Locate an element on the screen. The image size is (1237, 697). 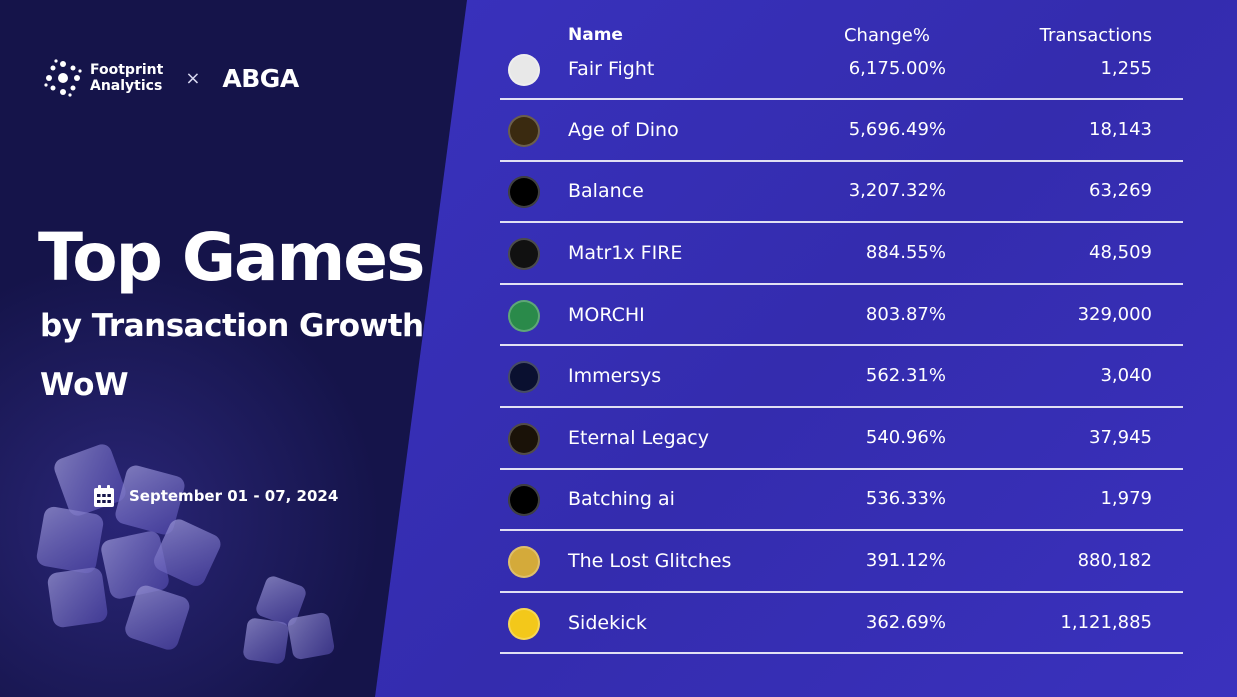
table-row: Age of Dino 5,696.49% 18,143 is located at coordinates (841, 131).